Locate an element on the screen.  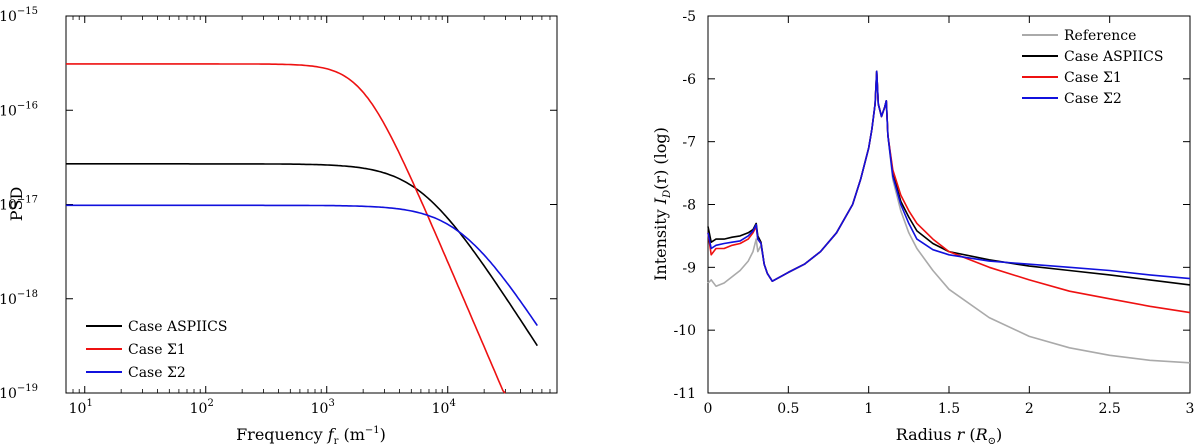
series-line is located at coordinates (302, 265).